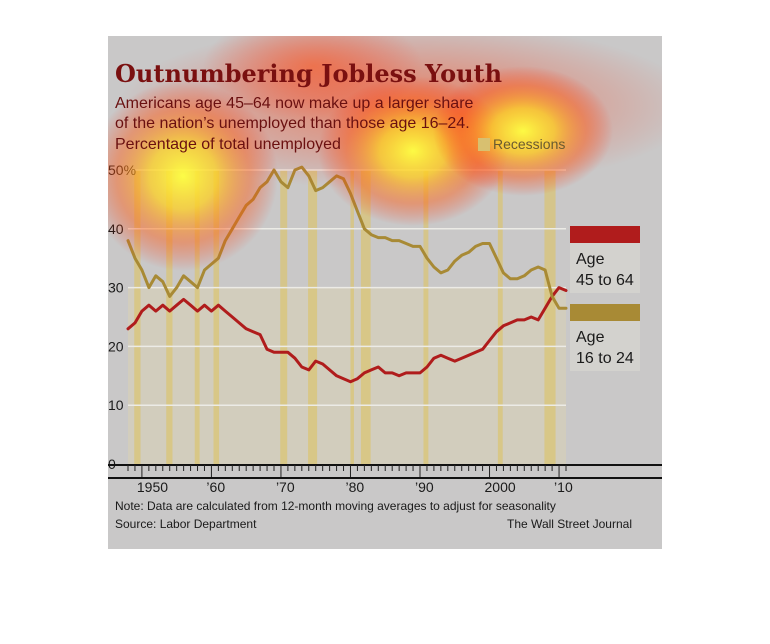 Image resolution: width=770 pixels, height=644 pixels. What do you see at coordinates (605, 298) in the screenshot?
I see `legend: Age 45 to 64 Age 16 to 24` at bounding box center [605, 298].